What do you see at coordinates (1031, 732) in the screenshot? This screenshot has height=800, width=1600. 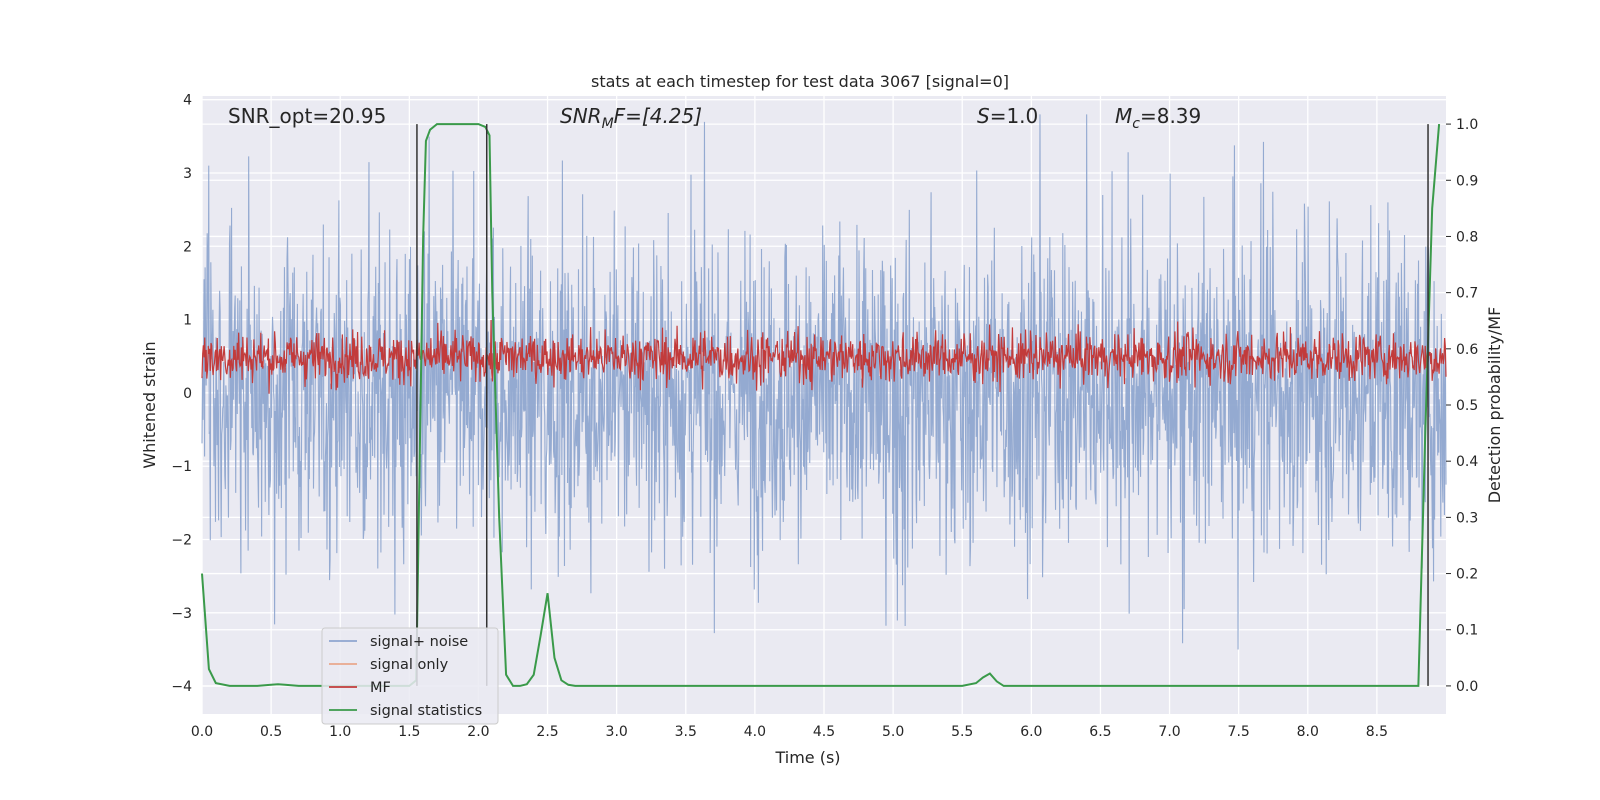 I see `x-tick-label: 6.0` at bounding box center [1031, 732].